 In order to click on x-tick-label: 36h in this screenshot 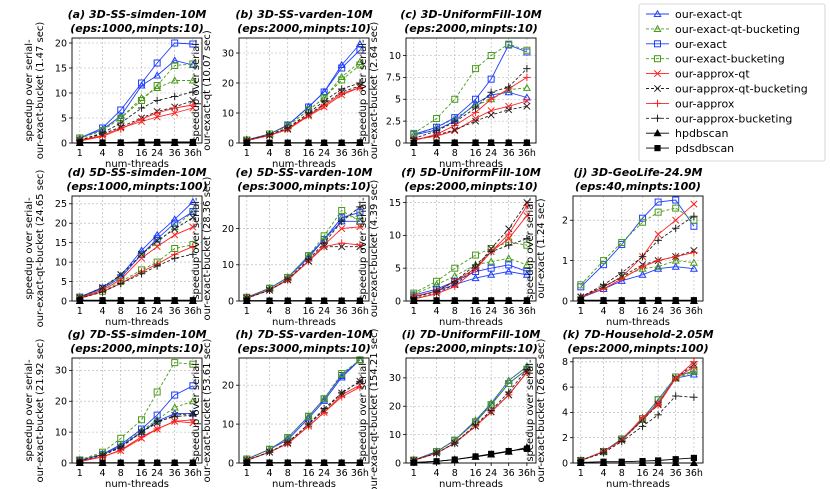, I will do `click(360, 473)`.